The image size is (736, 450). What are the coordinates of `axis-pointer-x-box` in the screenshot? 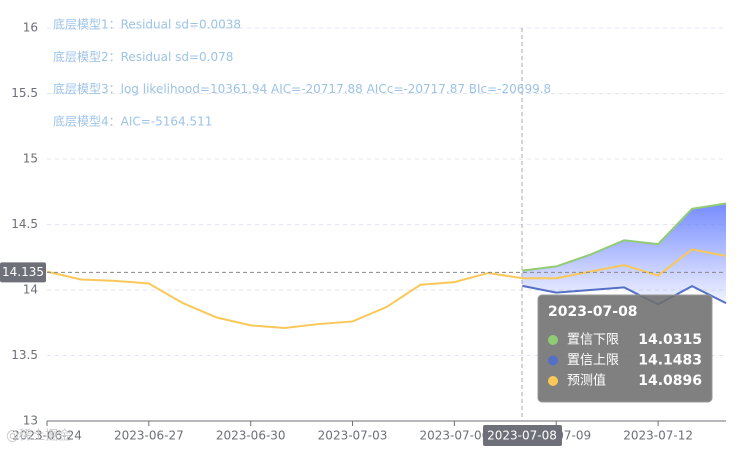 It's located at (522, 435).